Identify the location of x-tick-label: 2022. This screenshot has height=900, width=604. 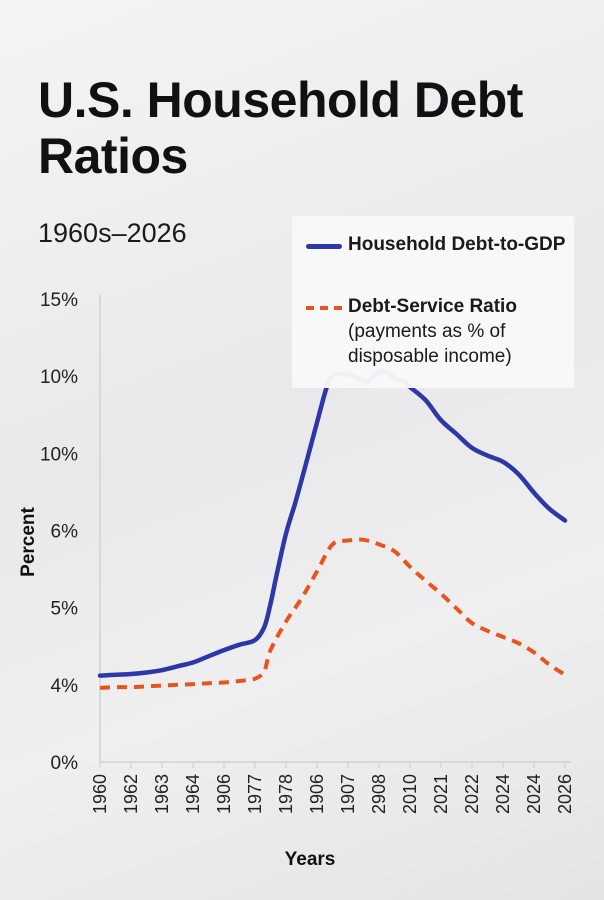
(472, 794).